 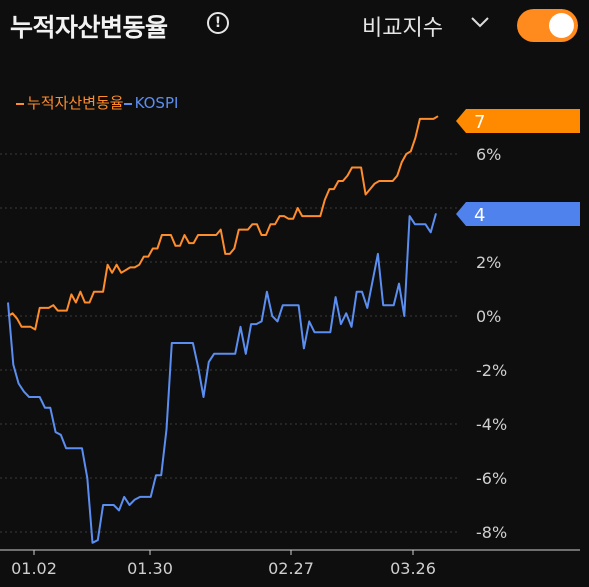 I want to click on y-tick-label: 0%, so click(x=488, y=316).